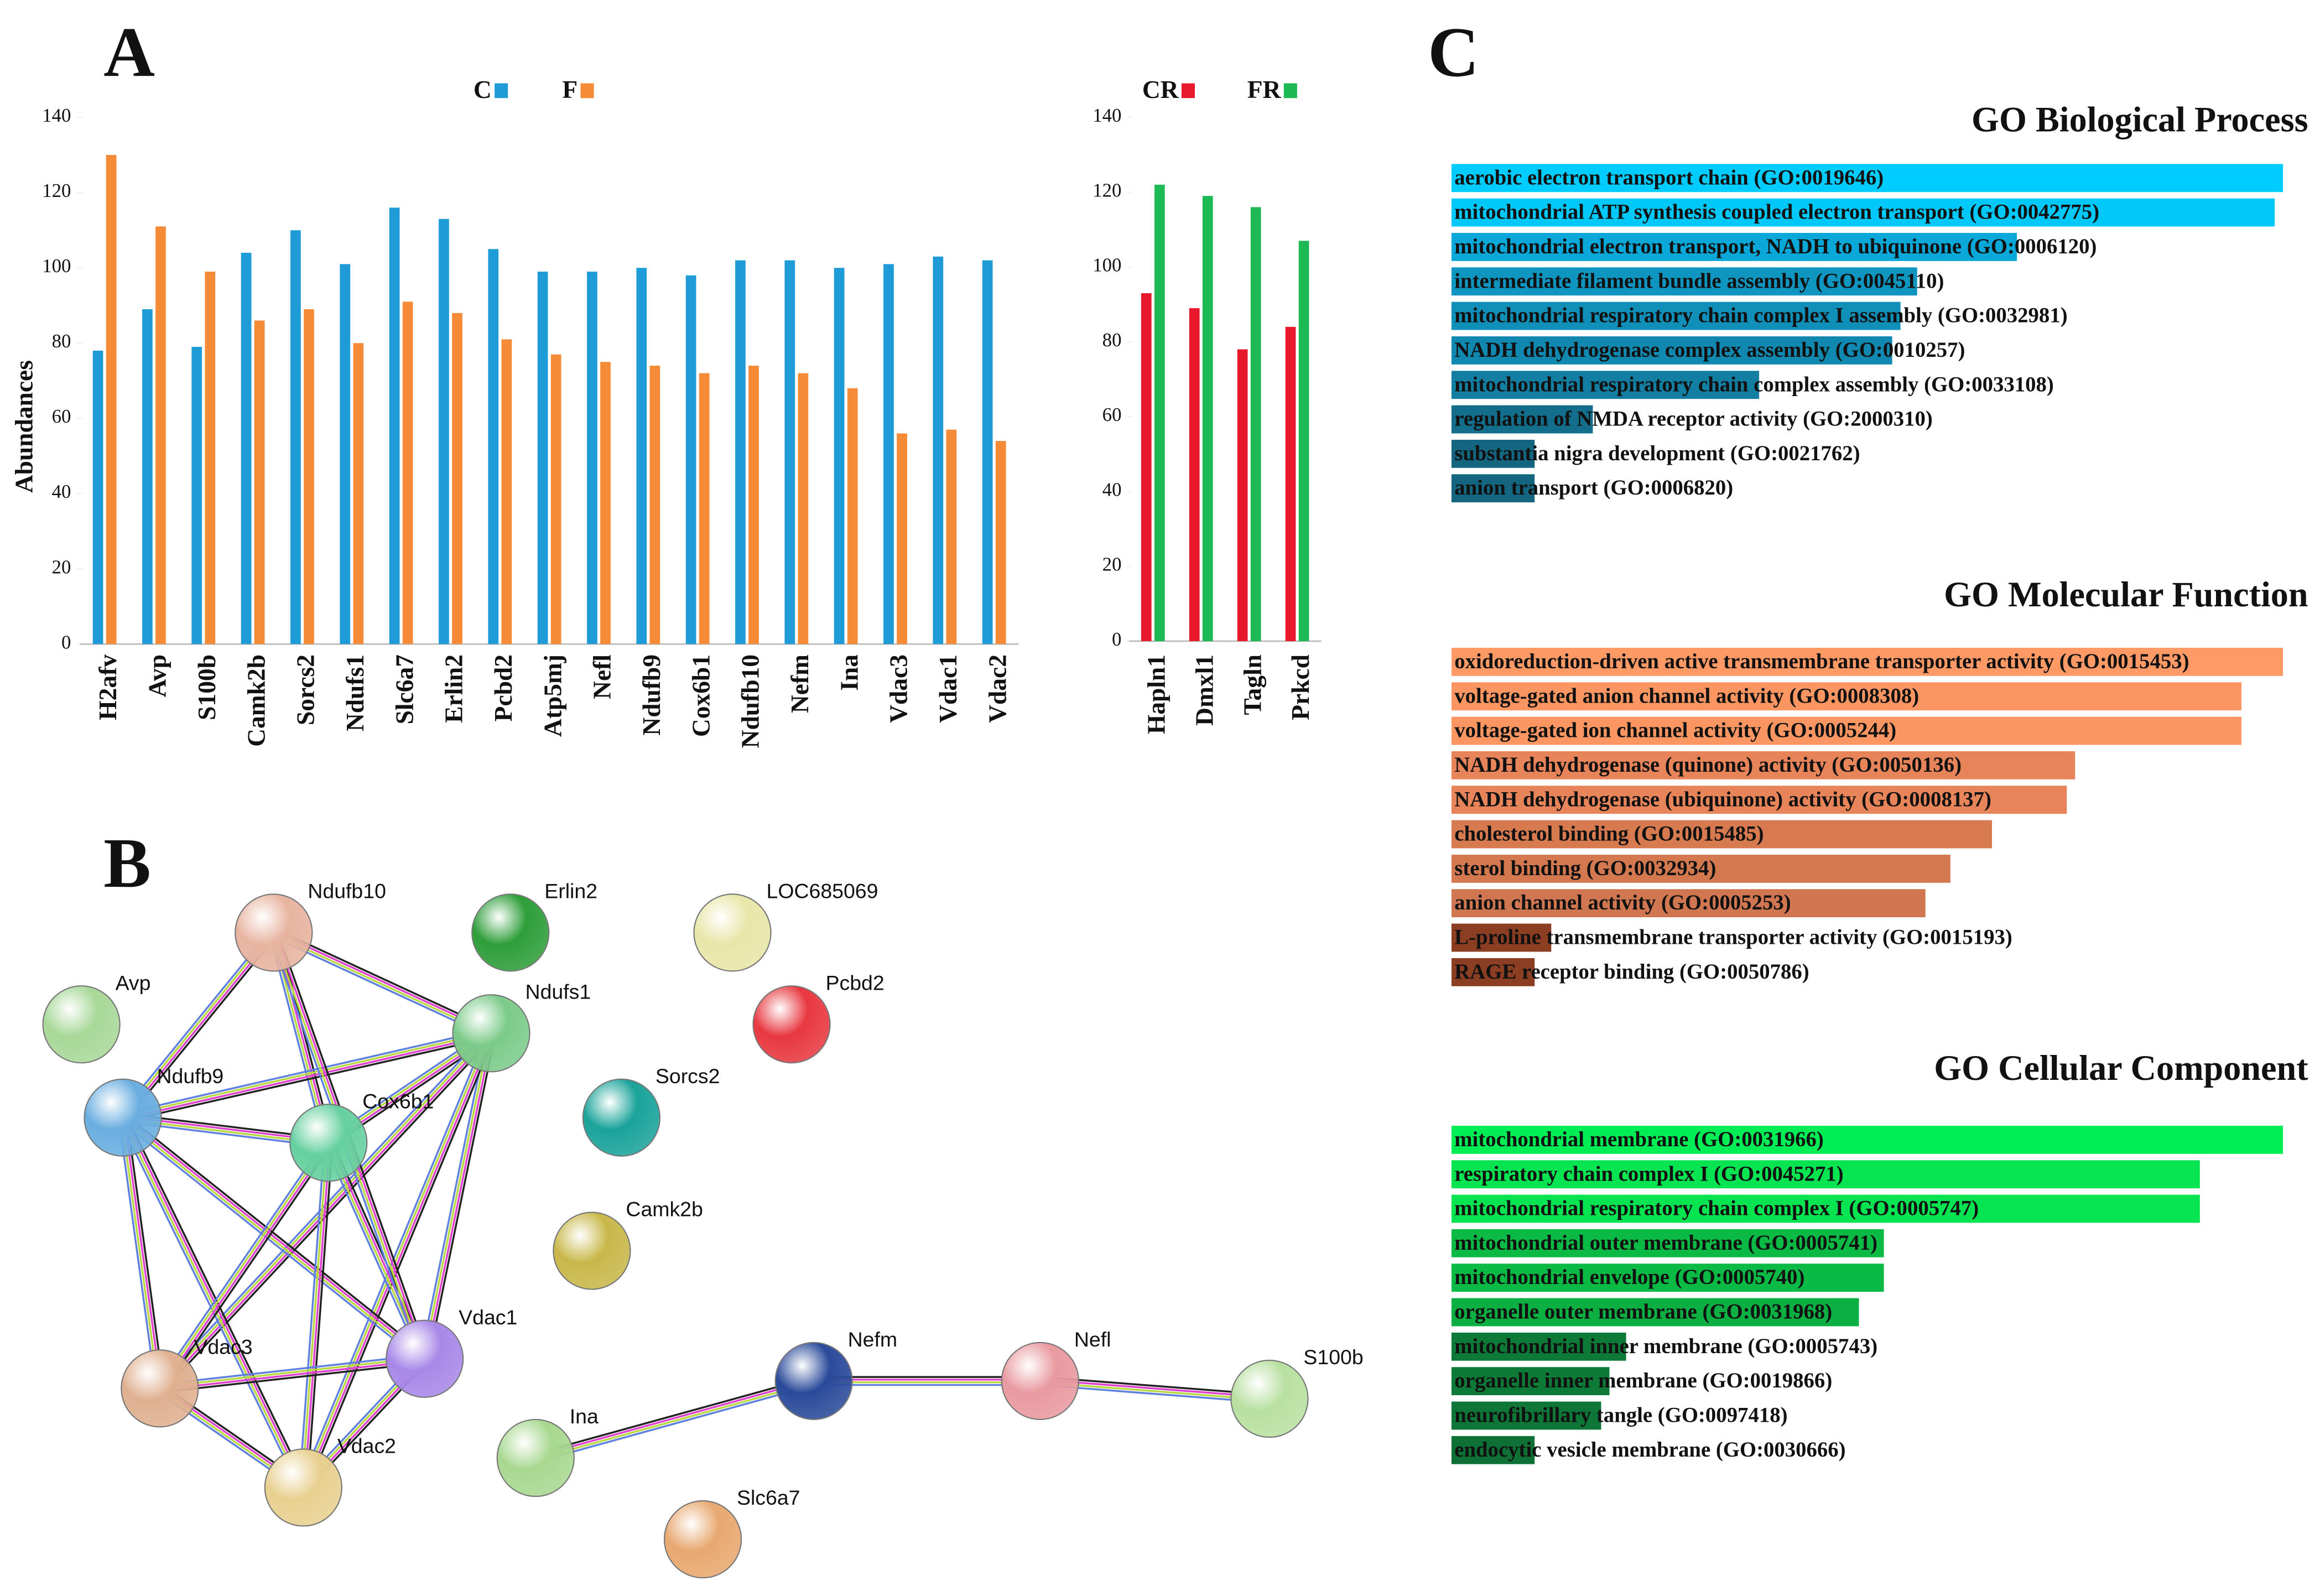 The width and height of the screenshot is (2320, 1596). What do you see at coordinates (899, 688) in the screenshot?
I see `x-tick-label: Vdac3` at bounding box center [899, 688].